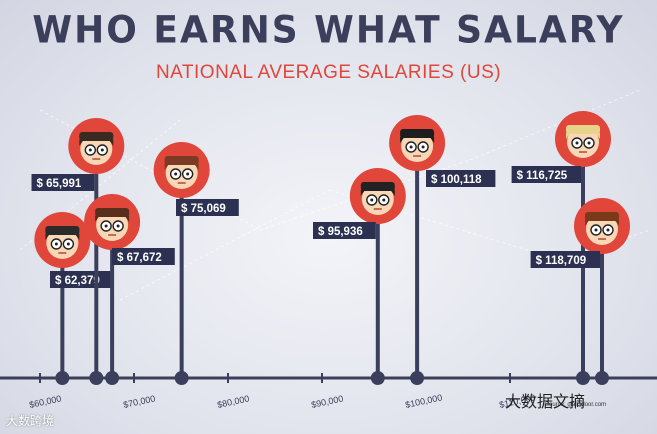 Image resolution: width=657 pixels, height=434 pixels. I want to click on x-tick-label: $70,000, so click(139, 401).